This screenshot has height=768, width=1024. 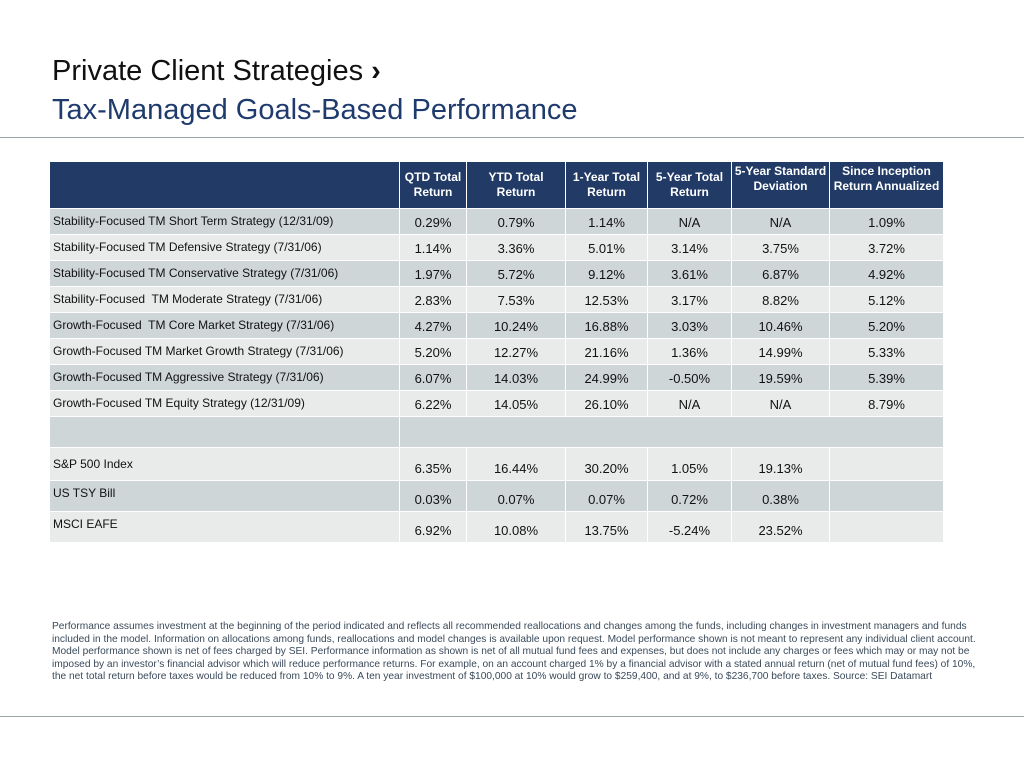 I want to click on table-cell: 8.82%, so click(x=780, y=299).